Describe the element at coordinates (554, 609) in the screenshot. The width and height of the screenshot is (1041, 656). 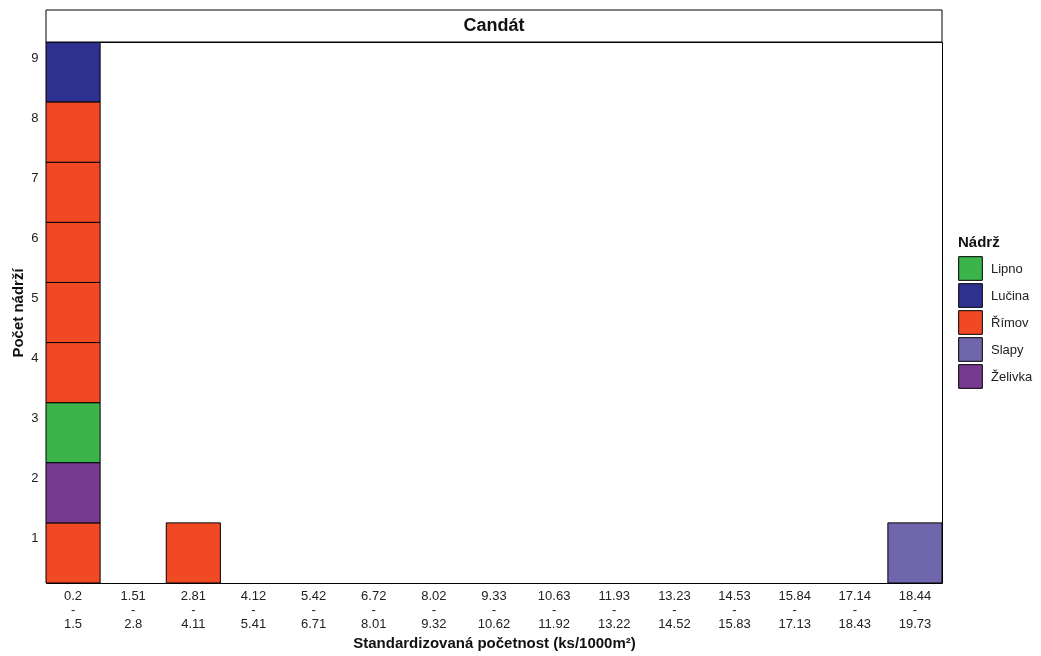
I see `x-tick-label: 10.63 - 11.92` at that location.